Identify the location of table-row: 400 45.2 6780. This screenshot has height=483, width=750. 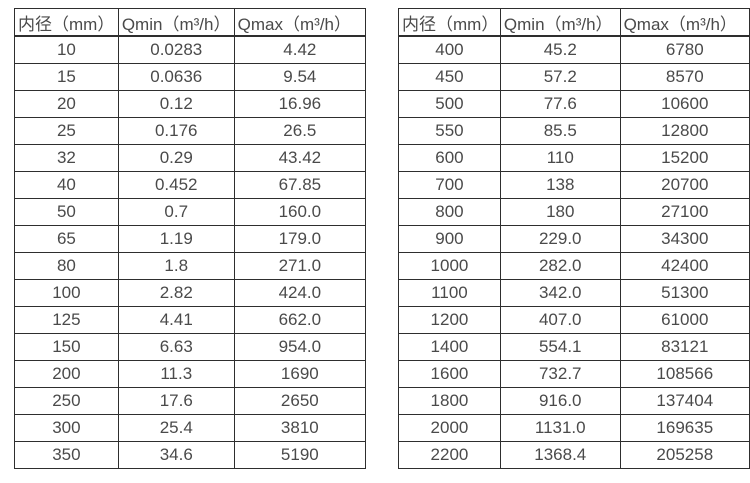
(574, 49).